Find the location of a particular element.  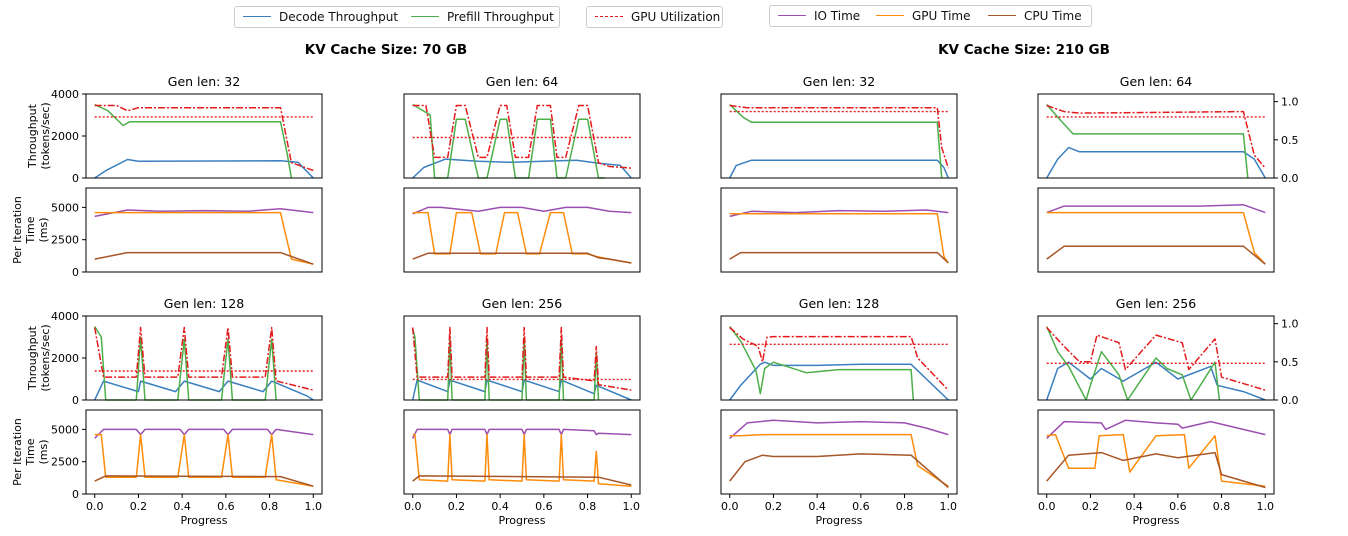

legend-box-times: IO Time GPU Time CPU Time is located at coordinates (930, 16).